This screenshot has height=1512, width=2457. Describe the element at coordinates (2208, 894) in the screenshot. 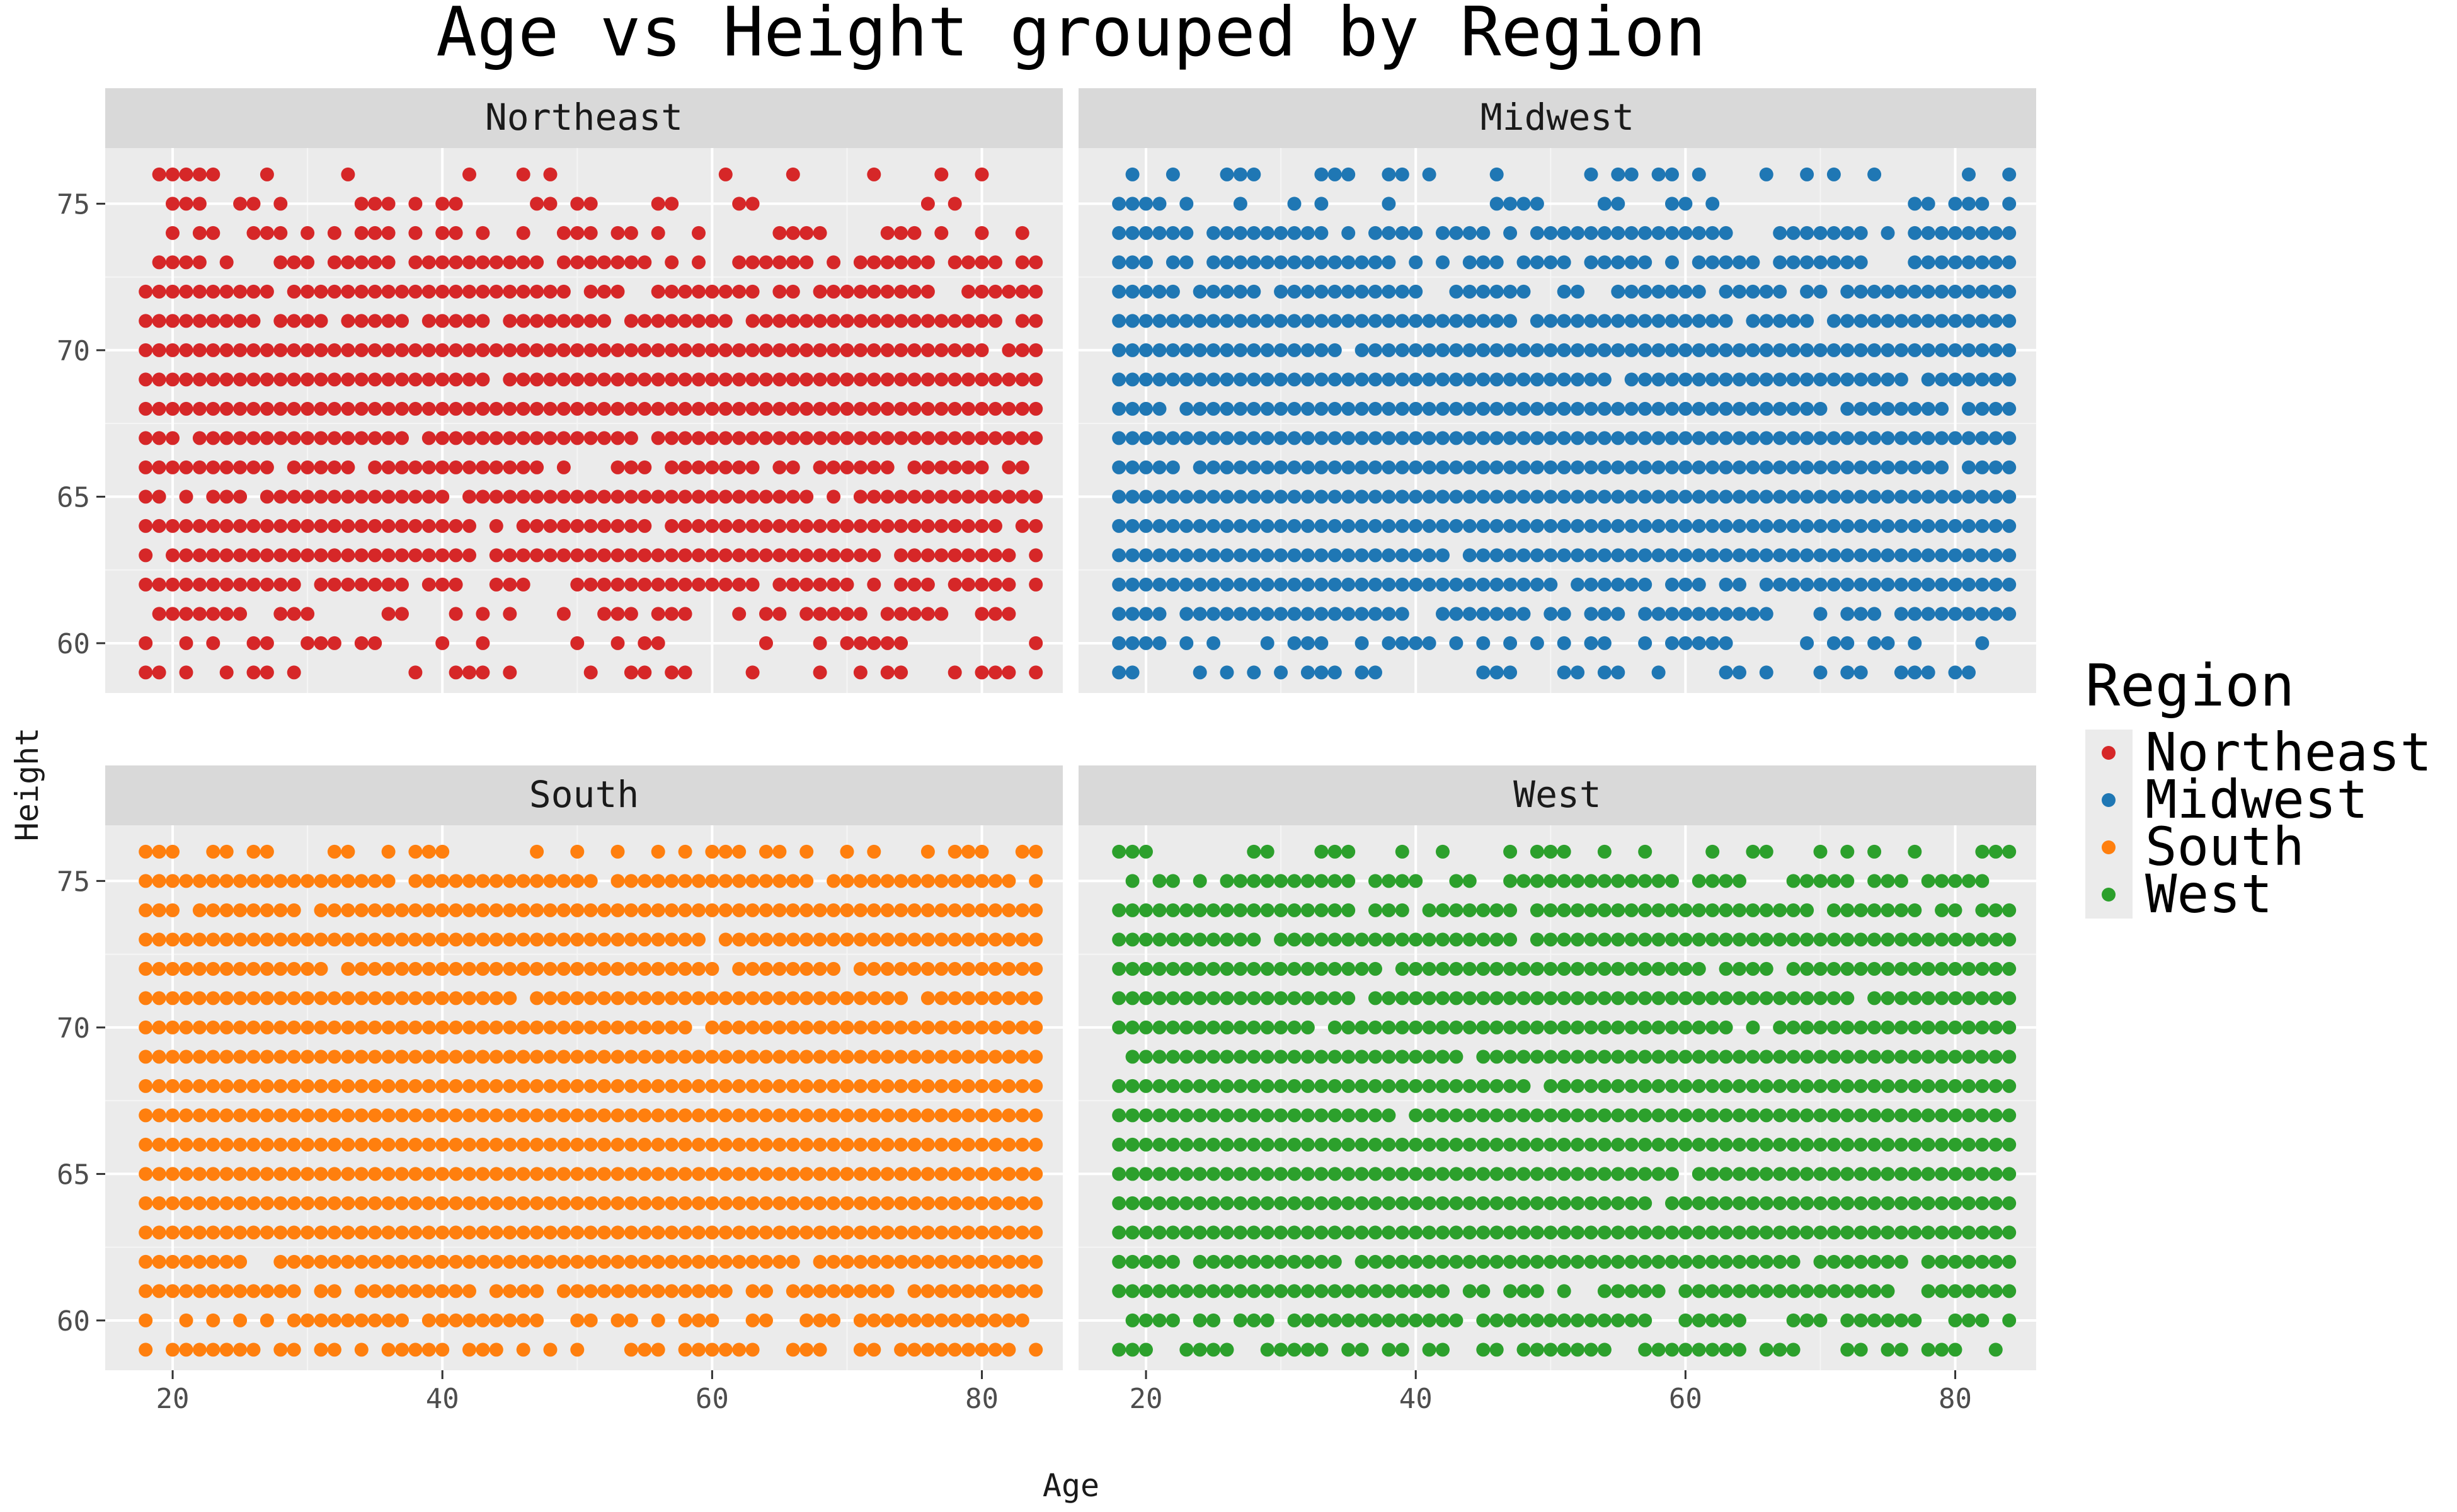

I see `legend-label: West` at that location.